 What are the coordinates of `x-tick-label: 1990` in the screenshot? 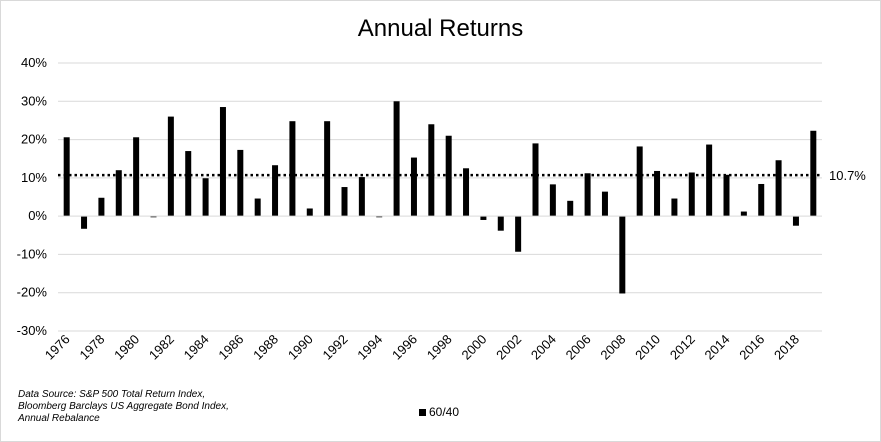 It's located at (300, 347).